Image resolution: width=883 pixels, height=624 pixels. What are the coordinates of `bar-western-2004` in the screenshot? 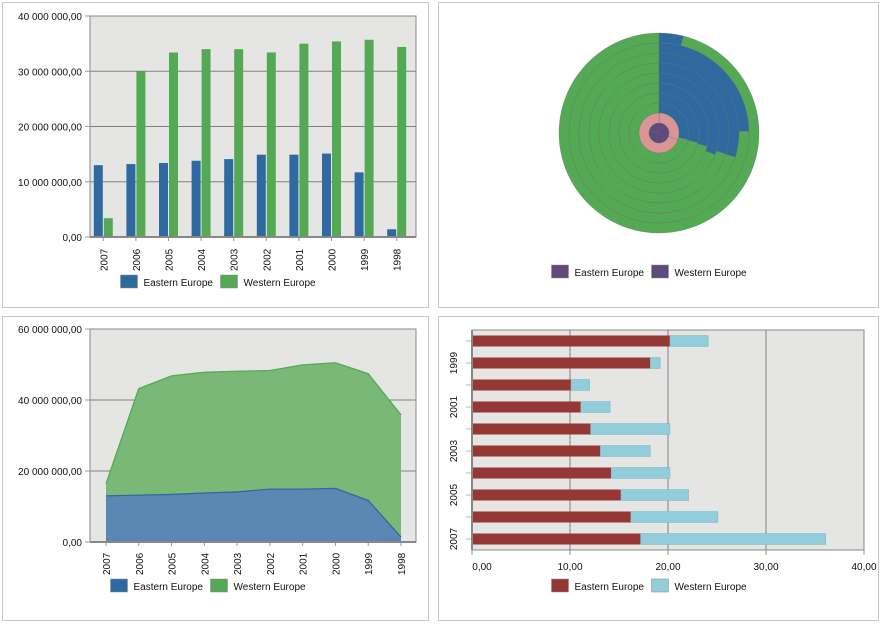 It's located at (206, 143).